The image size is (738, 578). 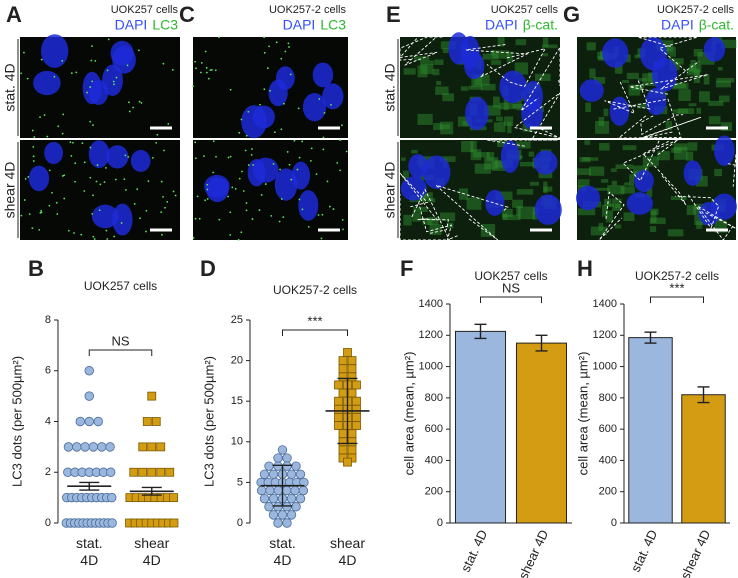 What do you see at coordinates (644, 550) in the screenshot?
I see `x-tick-label: stat. 4D` at bounding box center [644, 550].